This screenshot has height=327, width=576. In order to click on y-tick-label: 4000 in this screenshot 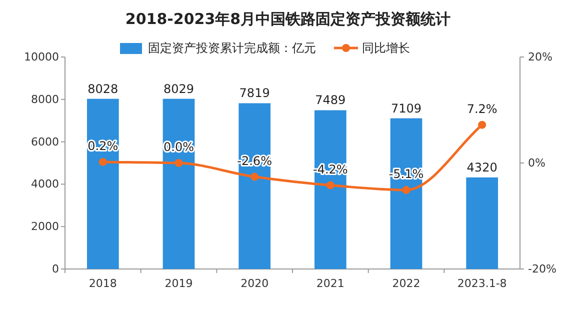, I will do `click(45, 184)`.